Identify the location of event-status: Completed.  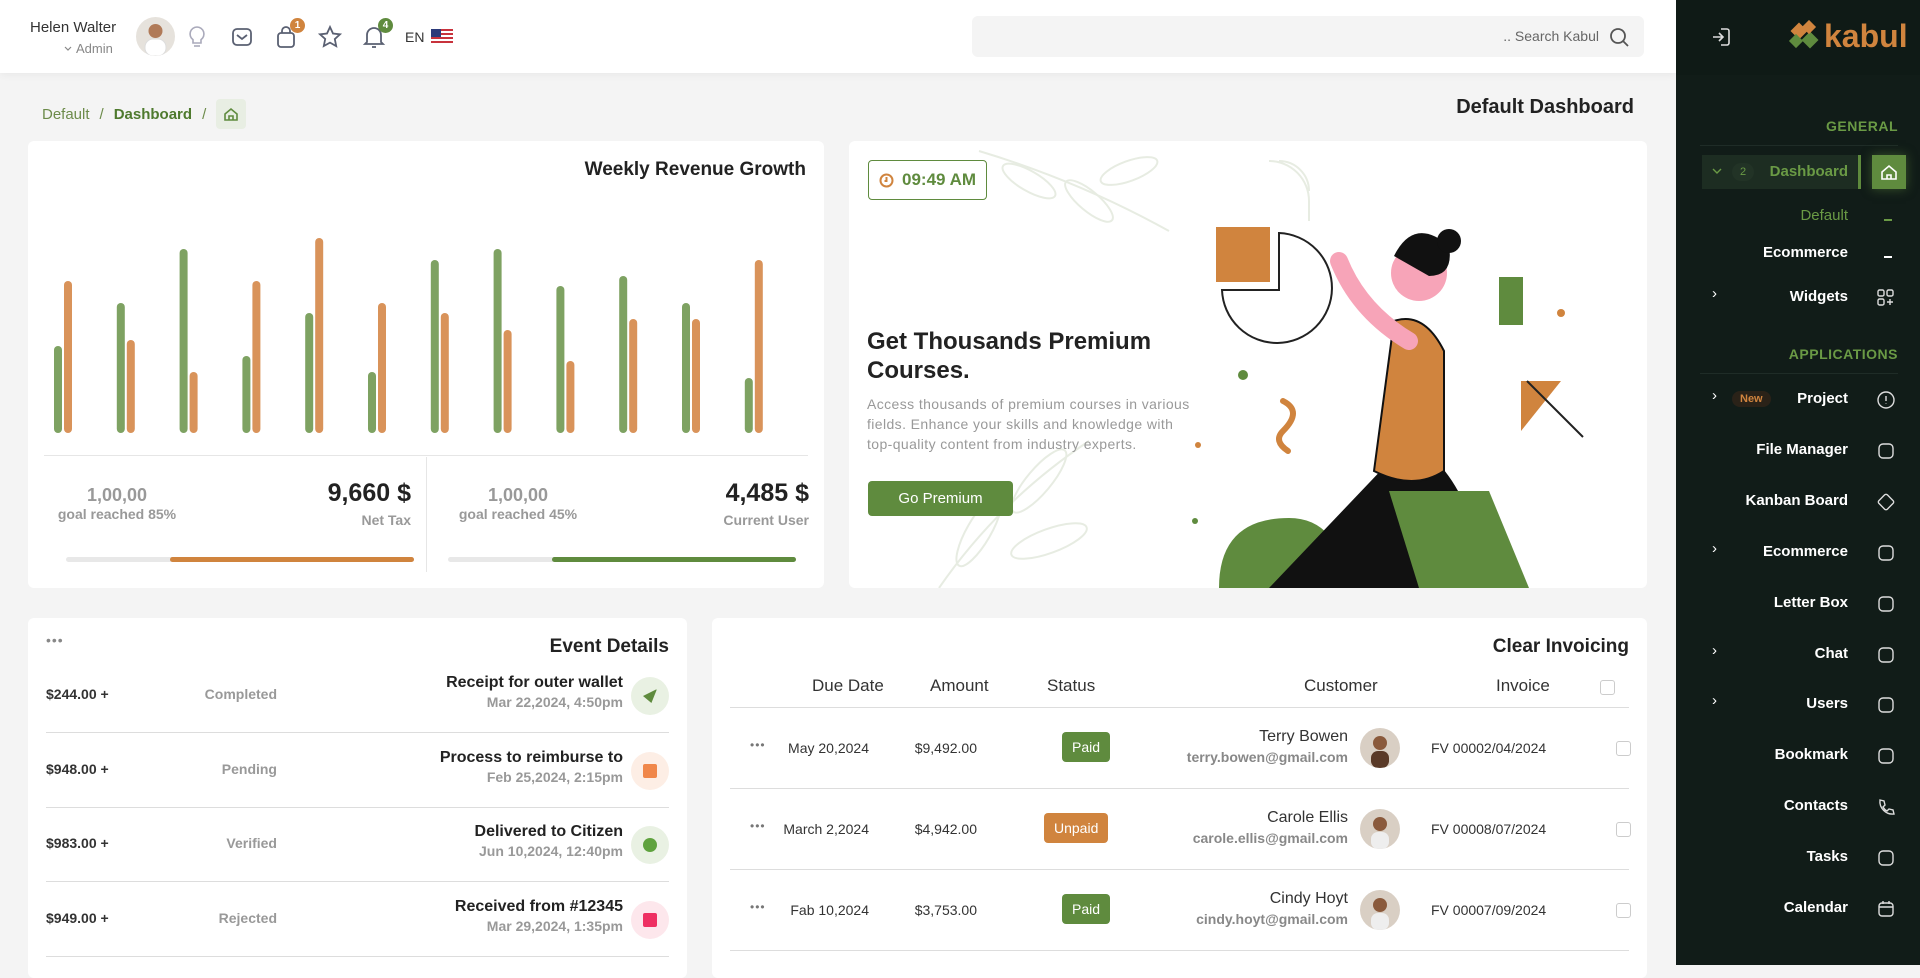
(240, 694).